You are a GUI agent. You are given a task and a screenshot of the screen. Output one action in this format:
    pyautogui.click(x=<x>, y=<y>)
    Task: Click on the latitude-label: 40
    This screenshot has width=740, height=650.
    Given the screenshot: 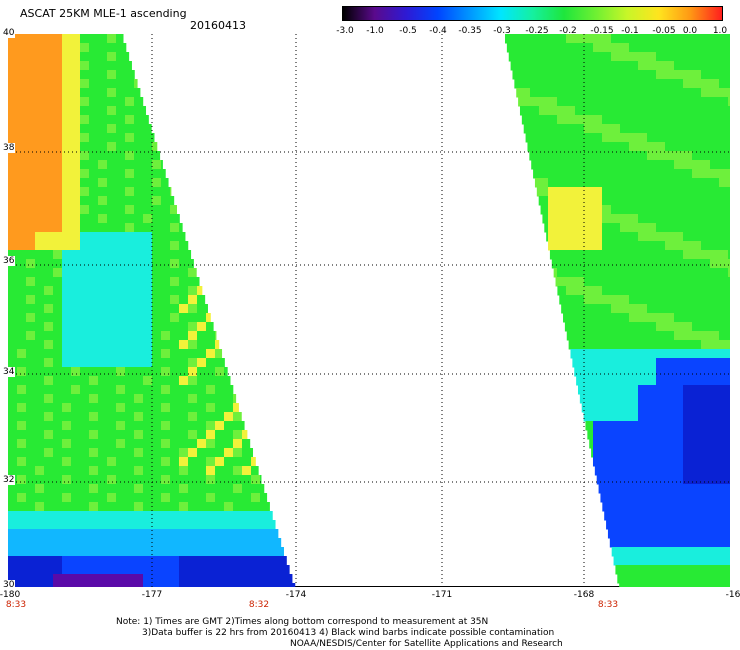 What is the action you would take?
    pyautogui.click(x=9, y=33)
    